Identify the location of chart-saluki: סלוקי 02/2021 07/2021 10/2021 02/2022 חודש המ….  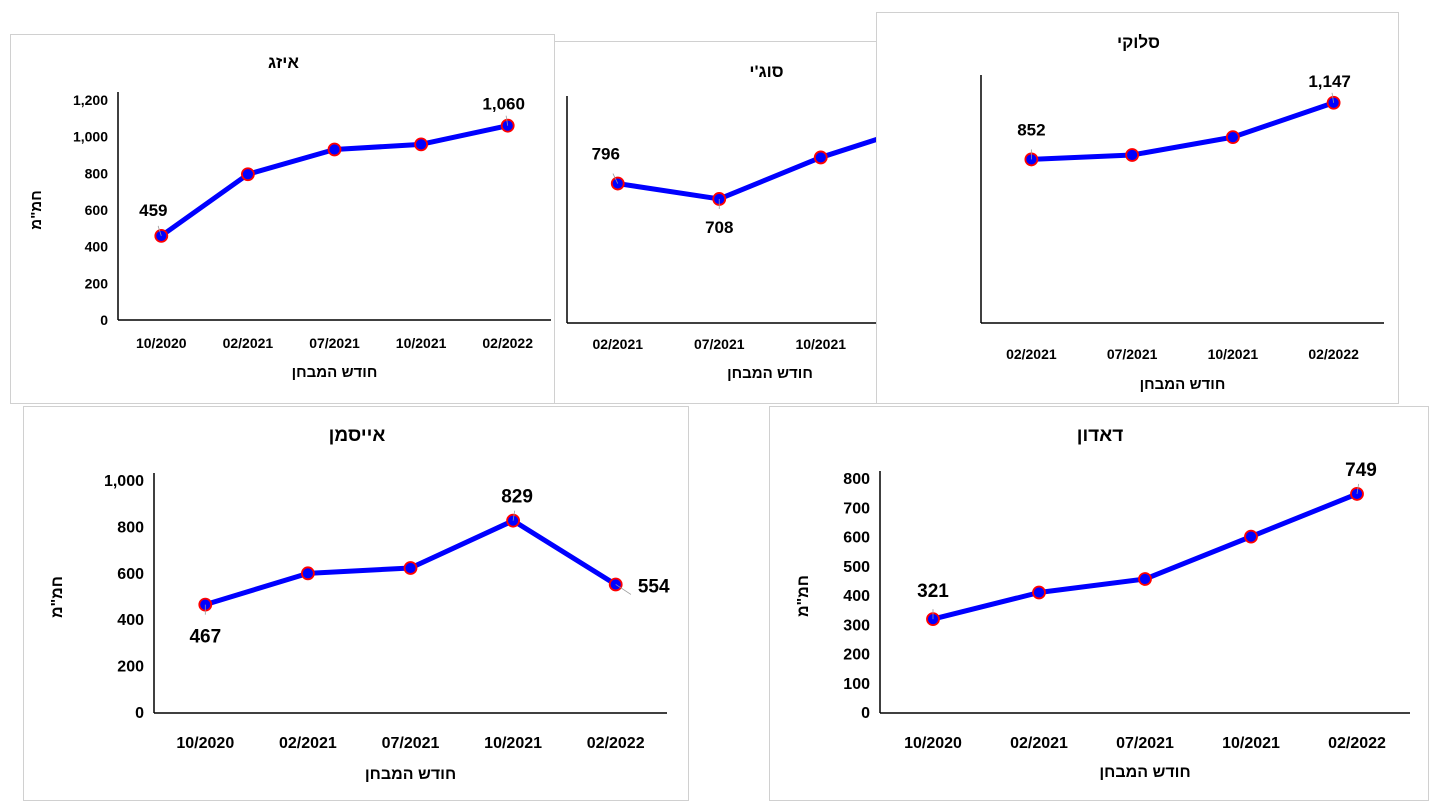
(1182, 213).